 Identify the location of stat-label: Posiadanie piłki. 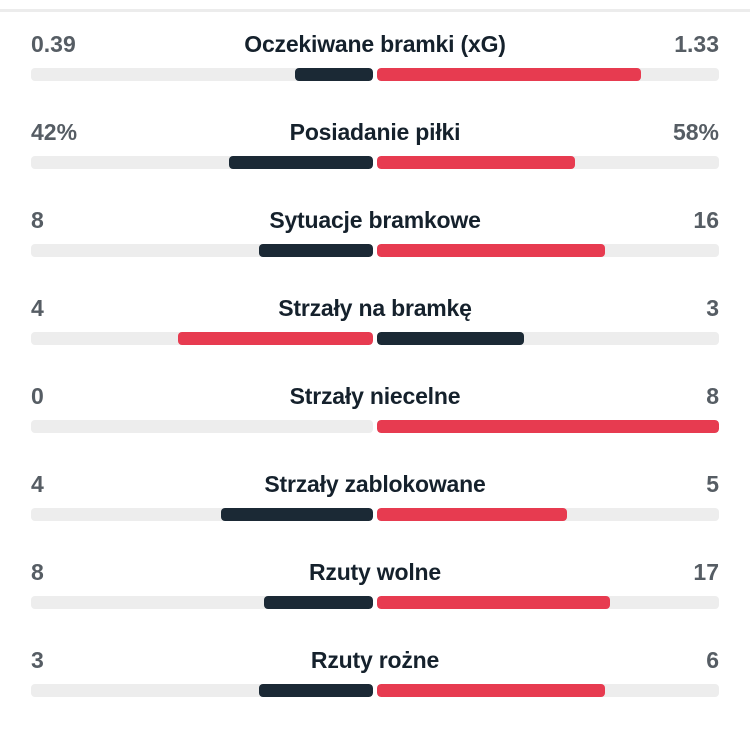
(375, 131).